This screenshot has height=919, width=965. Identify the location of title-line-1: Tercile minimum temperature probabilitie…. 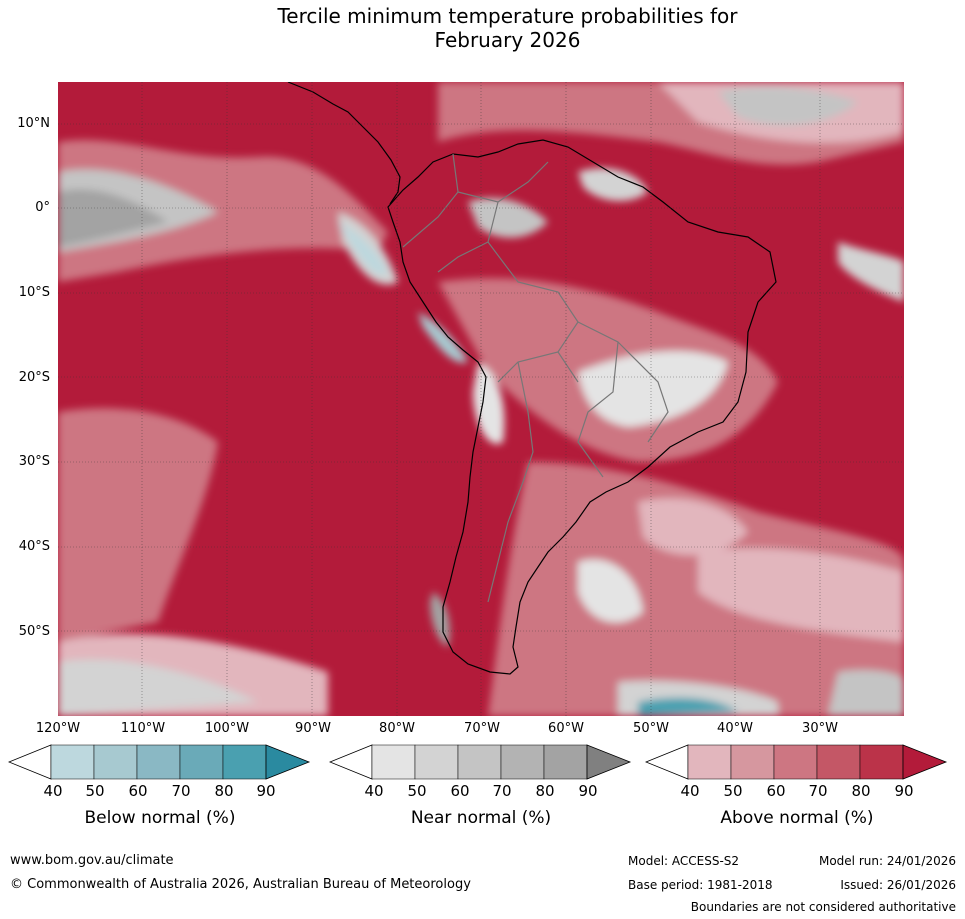
(507, 16).